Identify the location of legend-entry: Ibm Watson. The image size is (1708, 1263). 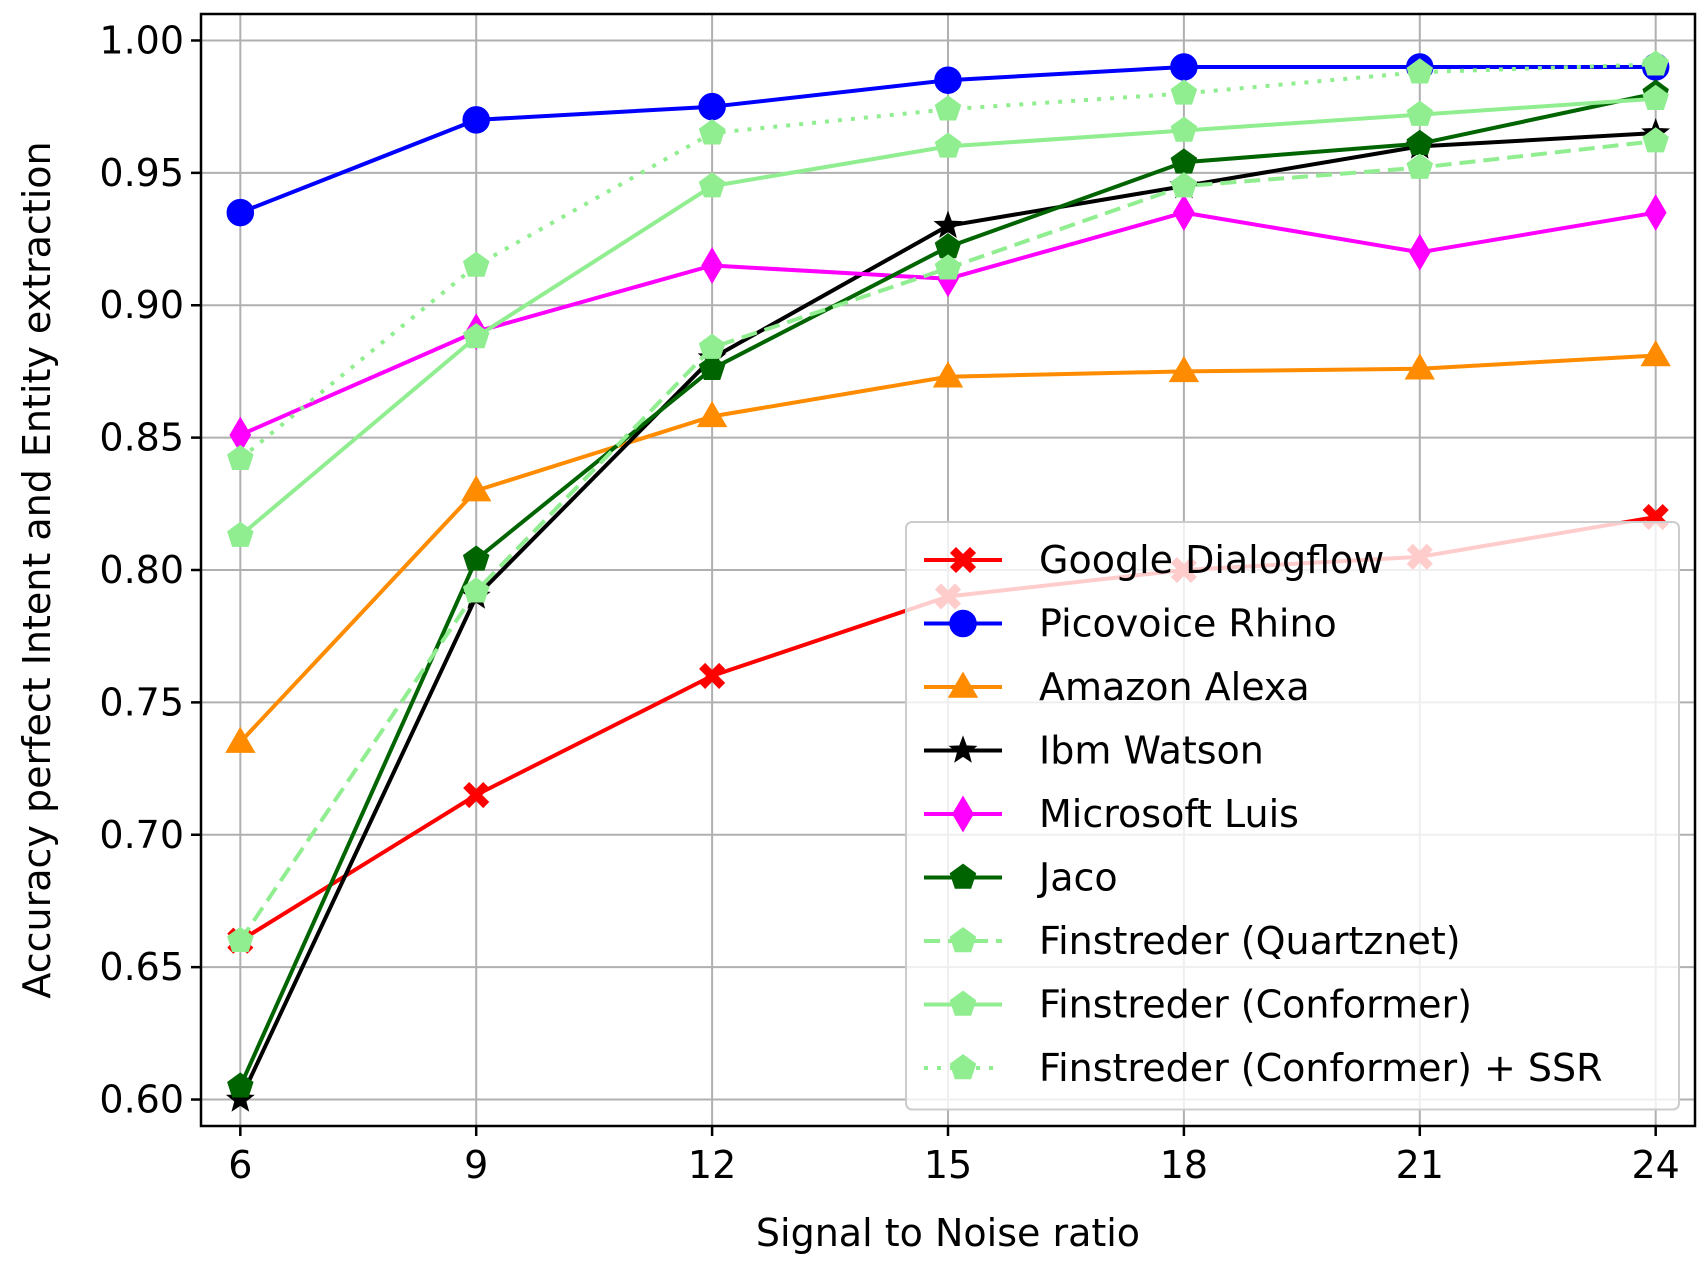
(1094, 751).